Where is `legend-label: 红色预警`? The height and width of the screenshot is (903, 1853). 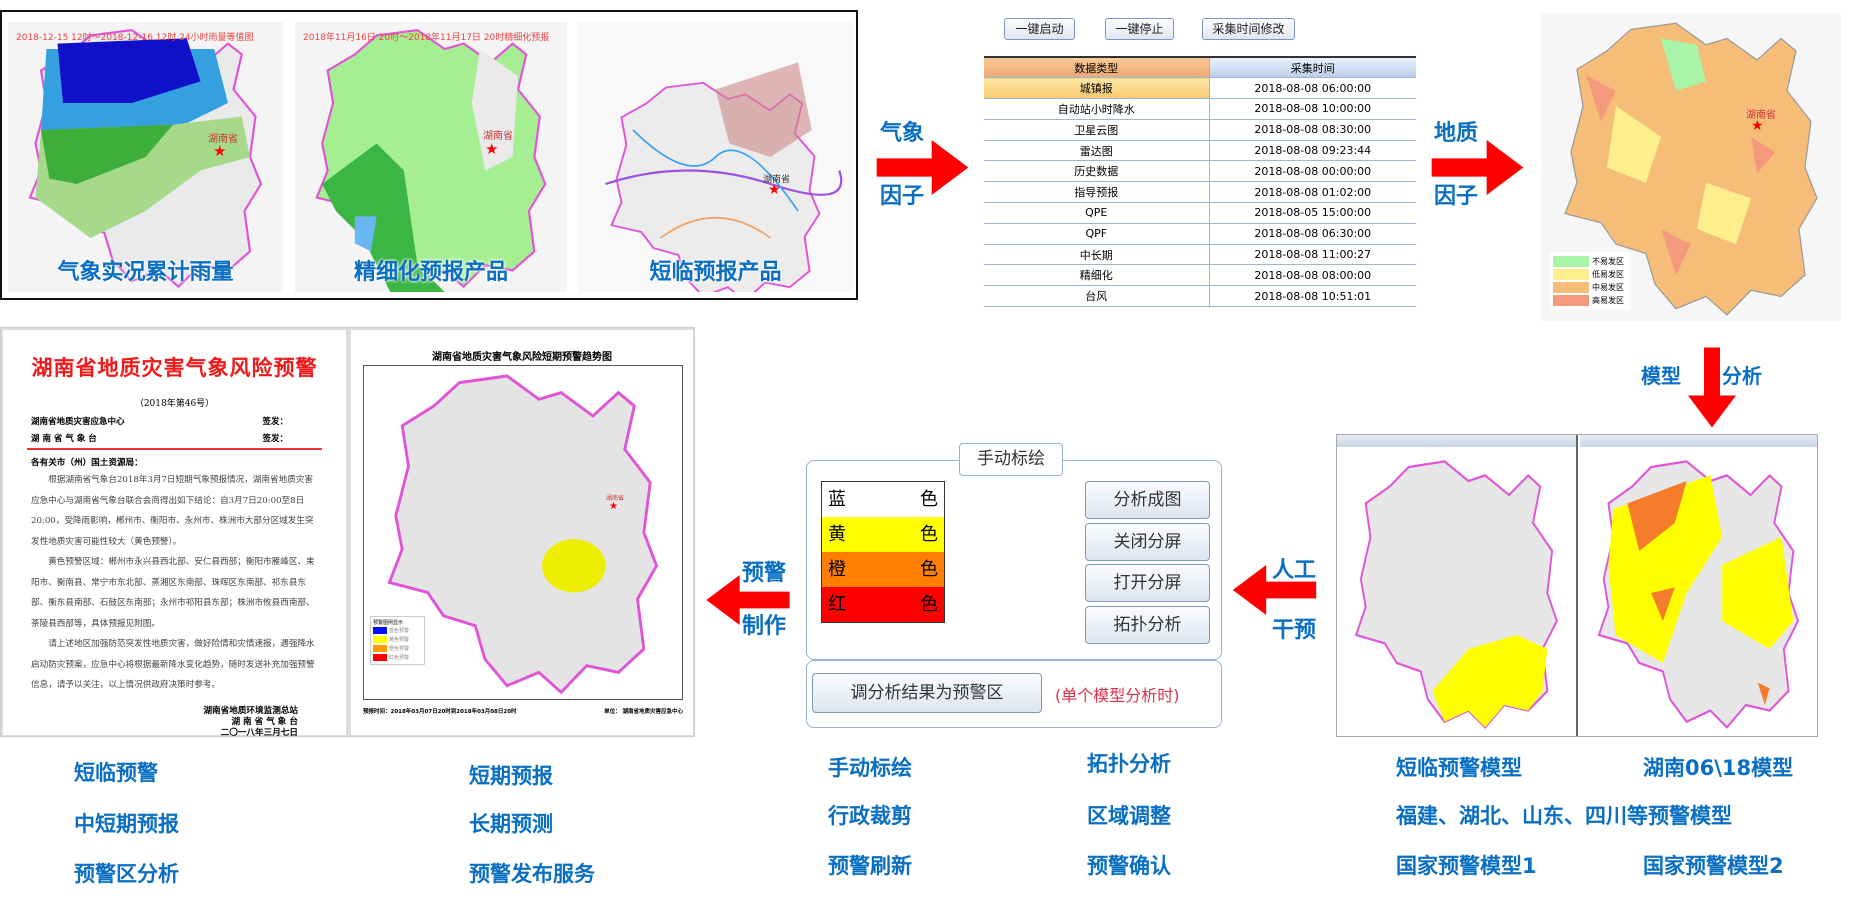 legend-label: 红色预警 is located at coordinates (399, 658).